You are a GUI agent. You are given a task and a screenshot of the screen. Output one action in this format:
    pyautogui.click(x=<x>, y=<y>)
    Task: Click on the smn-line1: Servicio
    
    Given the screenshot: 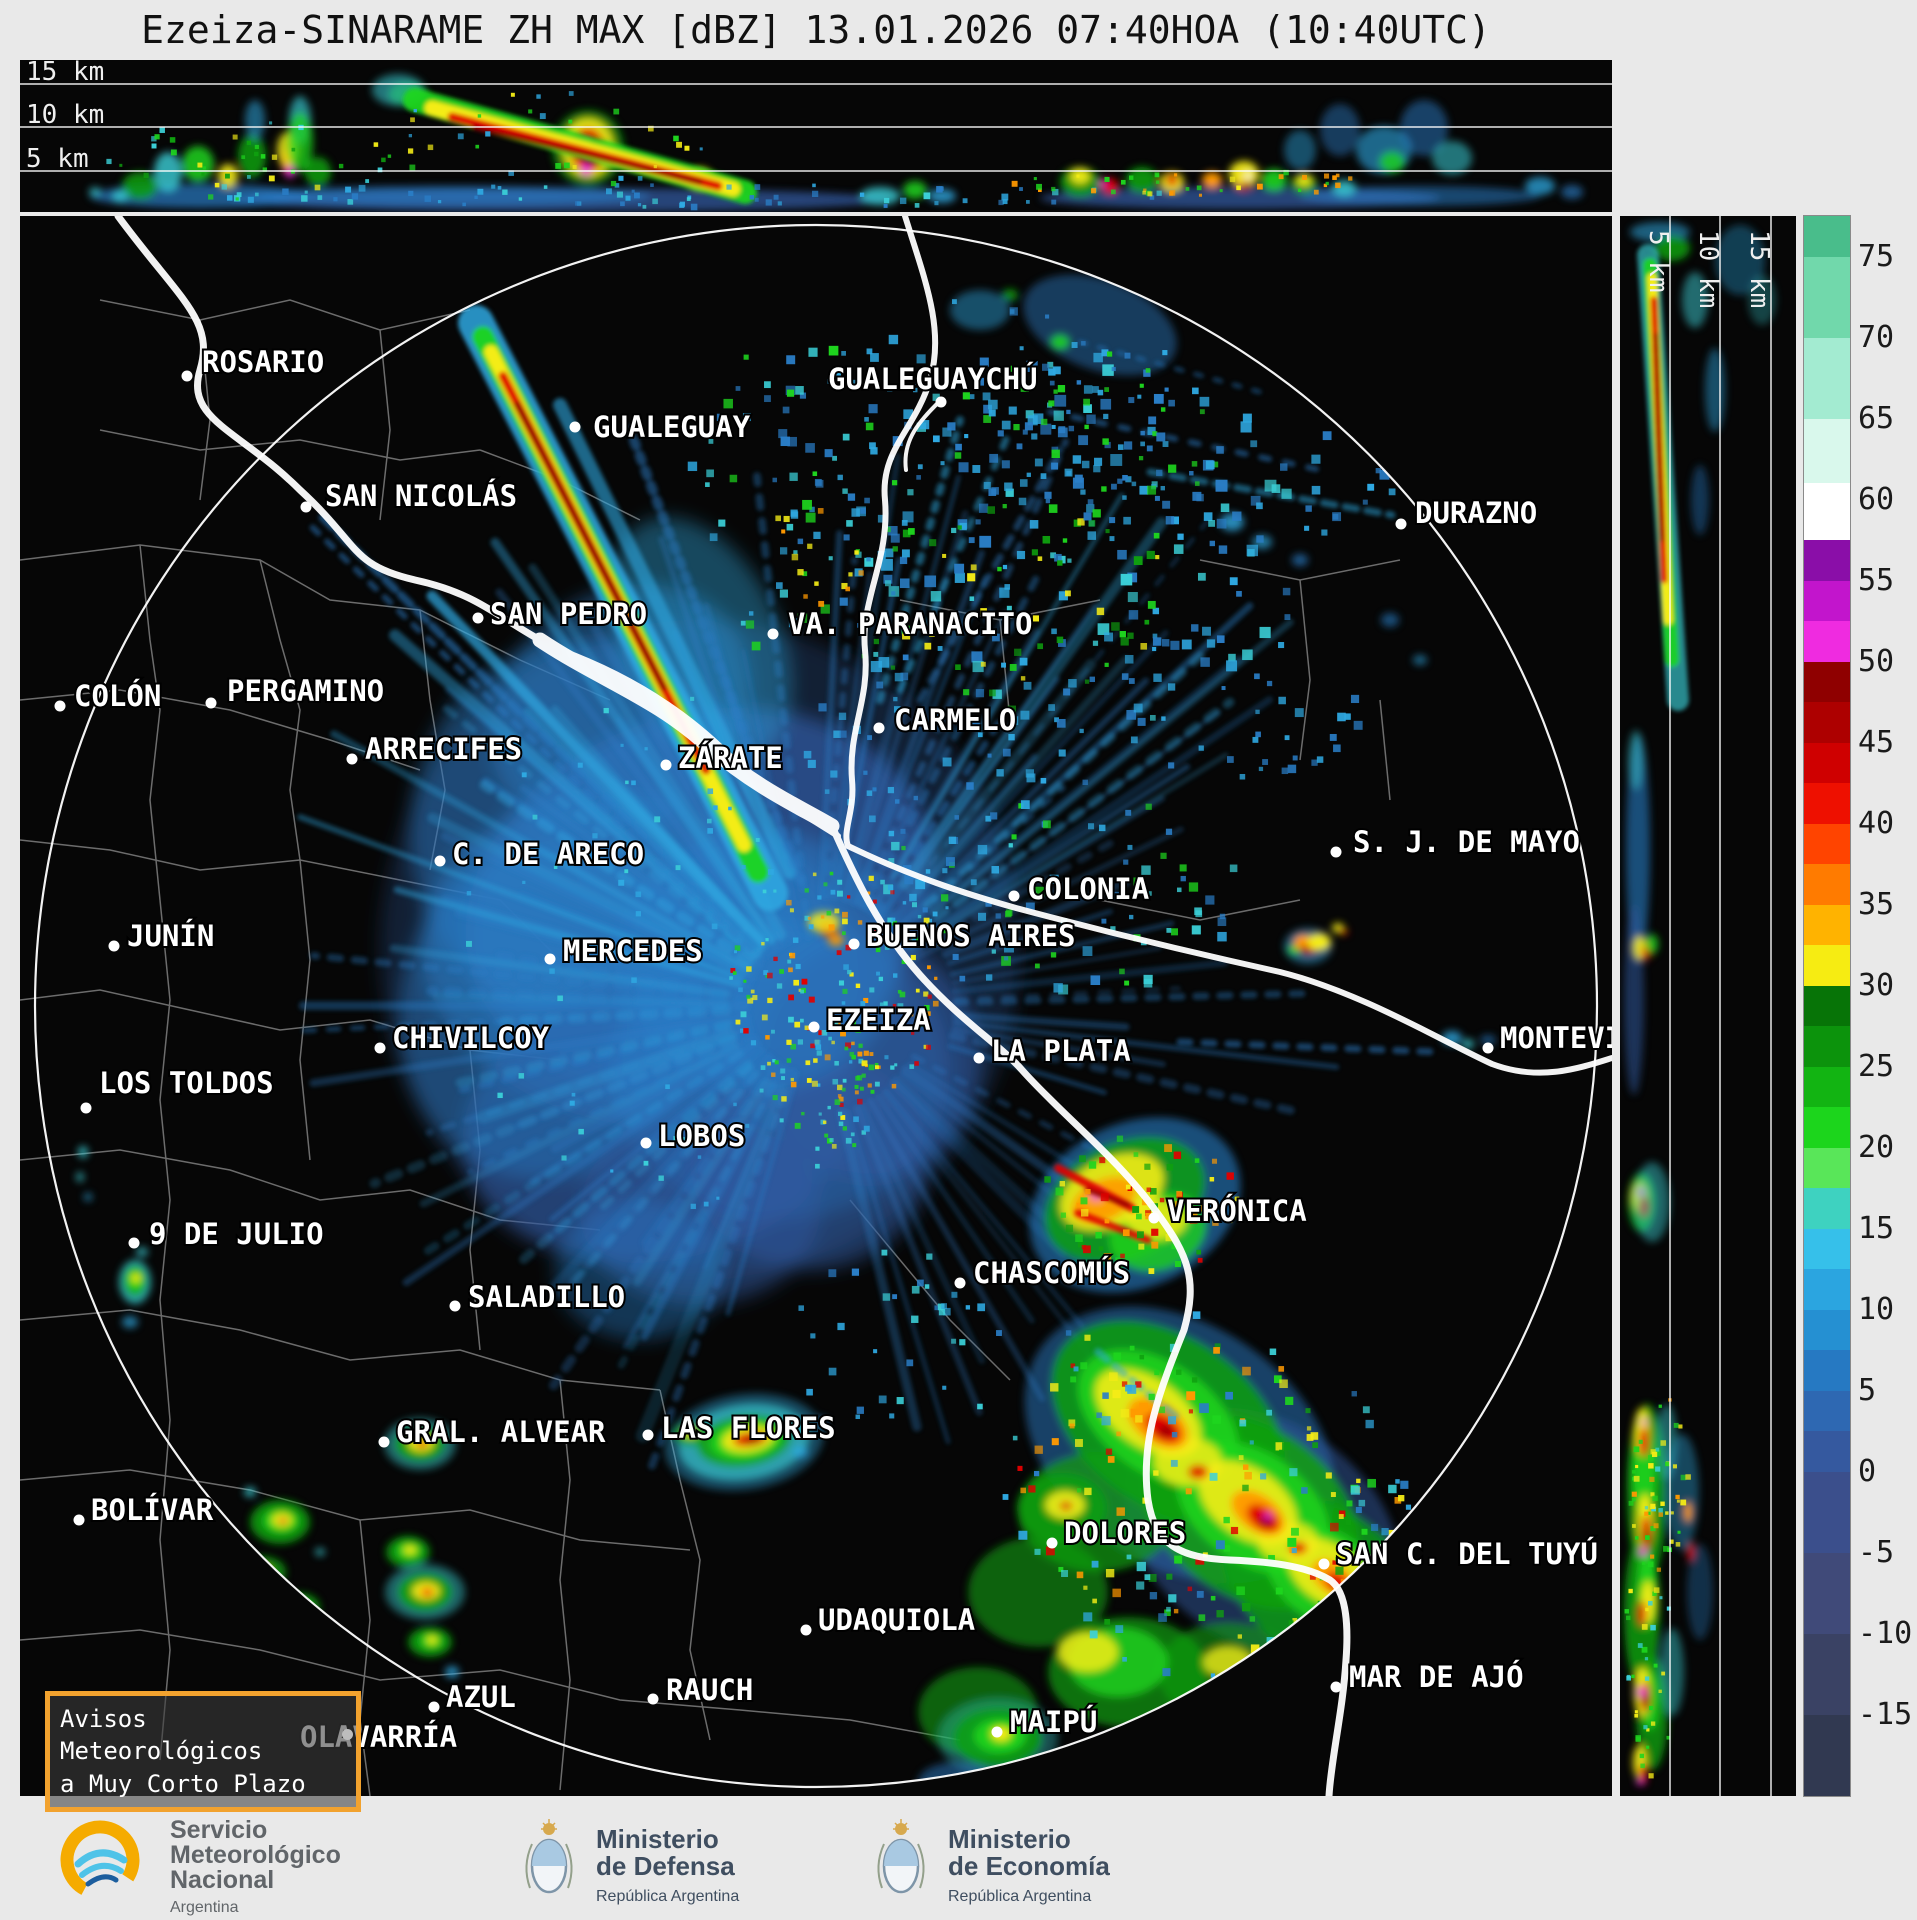 What is the action you would take?
    pyautogui.click(x=255, y=1830)
    